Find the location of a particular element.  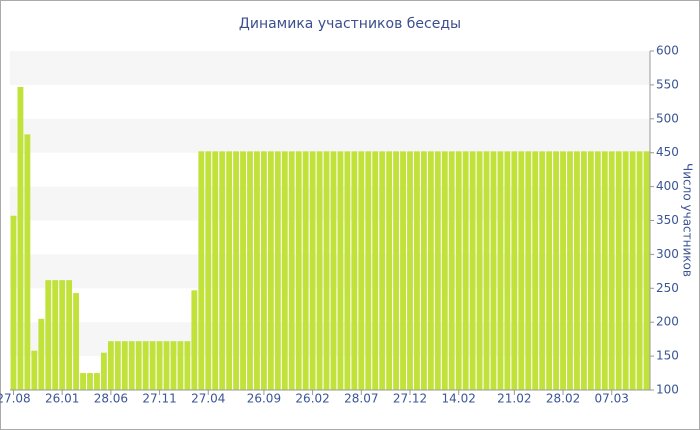

y-tick-label: 250 is located at coordinates (667, 288).